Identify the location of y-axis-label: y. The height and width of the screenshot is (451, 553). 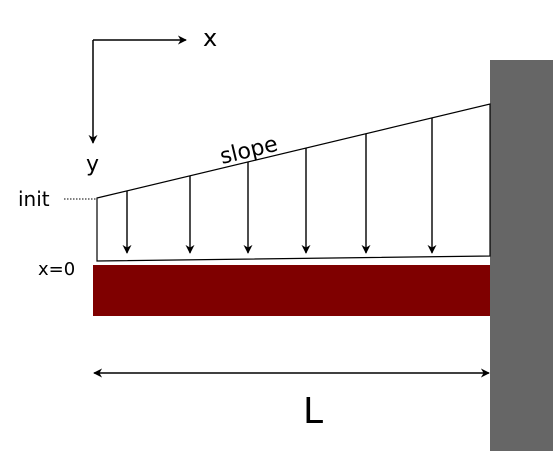
(92, 164).